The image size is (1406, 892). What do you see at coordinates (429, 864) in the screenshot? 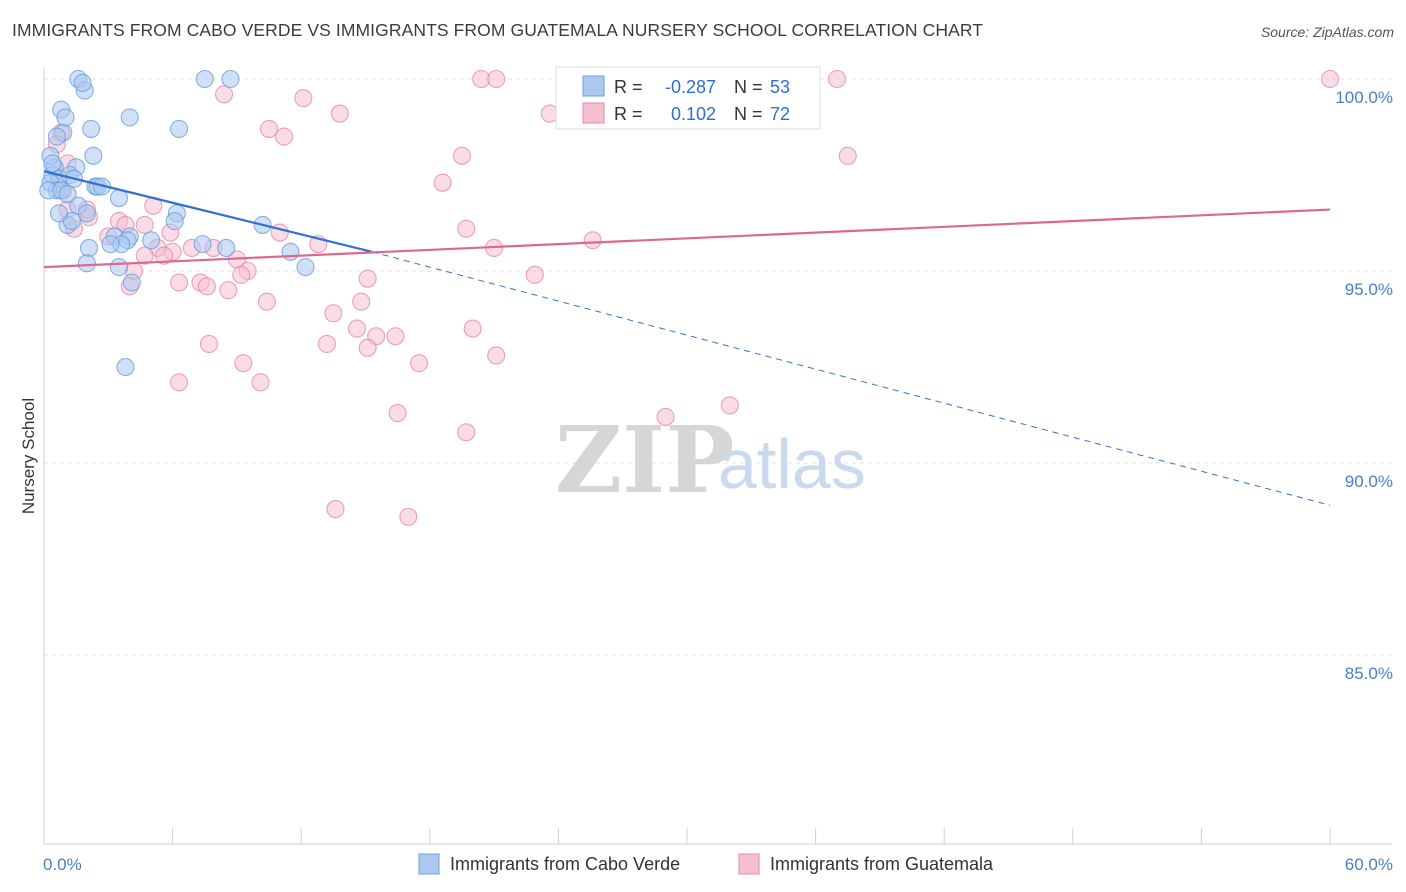
I see `bottom-legend-swatch-cabo-verde` at bounding box center [429, 864].